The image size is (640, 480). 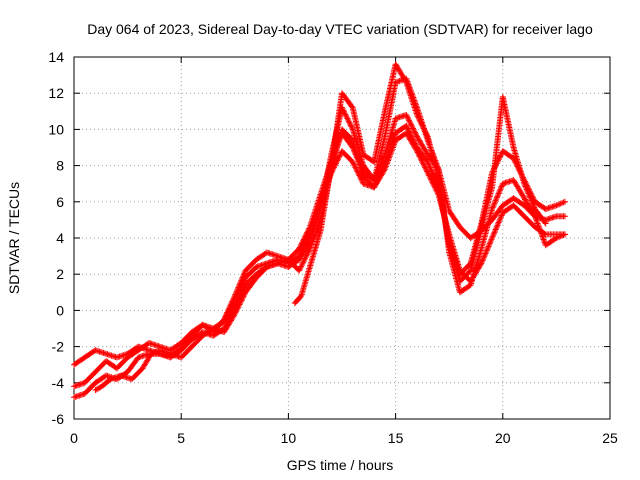 I want to click on y-tick-label: 12, so click(x=56, y=93).